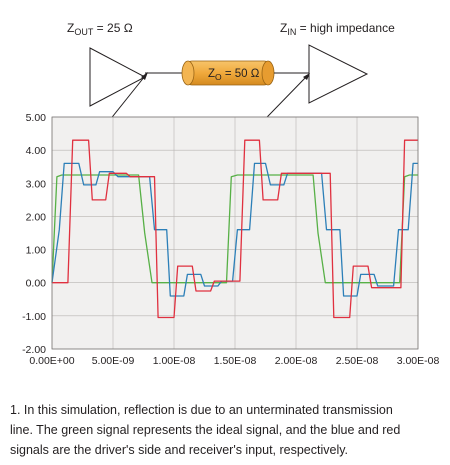 This screenshot has height=465, width=450. What do you see at coordinates (34, 317) in the screenshot?
I see `y-tick-label: -1.00` at bounding box center [34, 317].